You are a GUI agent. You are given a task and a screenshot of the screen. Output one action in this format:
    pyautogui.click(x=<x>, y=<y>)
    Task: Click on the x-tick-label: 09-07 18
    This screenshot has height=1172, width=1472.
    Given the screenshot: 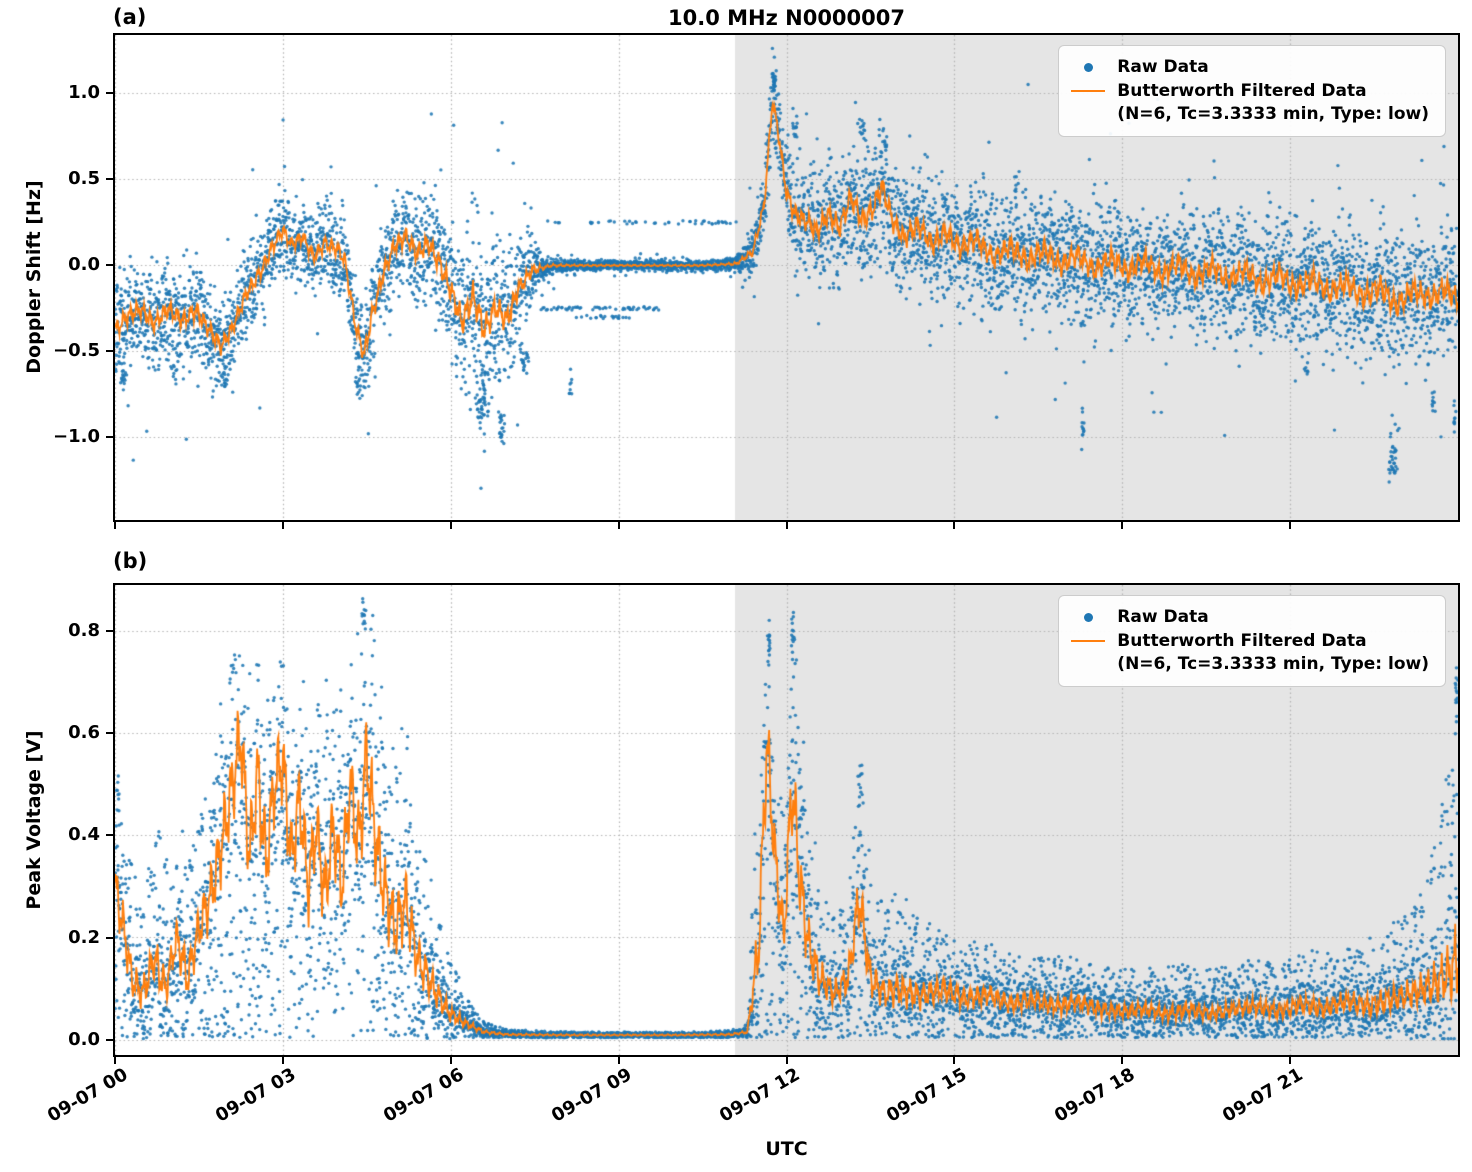 What is the action you would take?
    pyautogui.click(x=1095, y=1095)
    